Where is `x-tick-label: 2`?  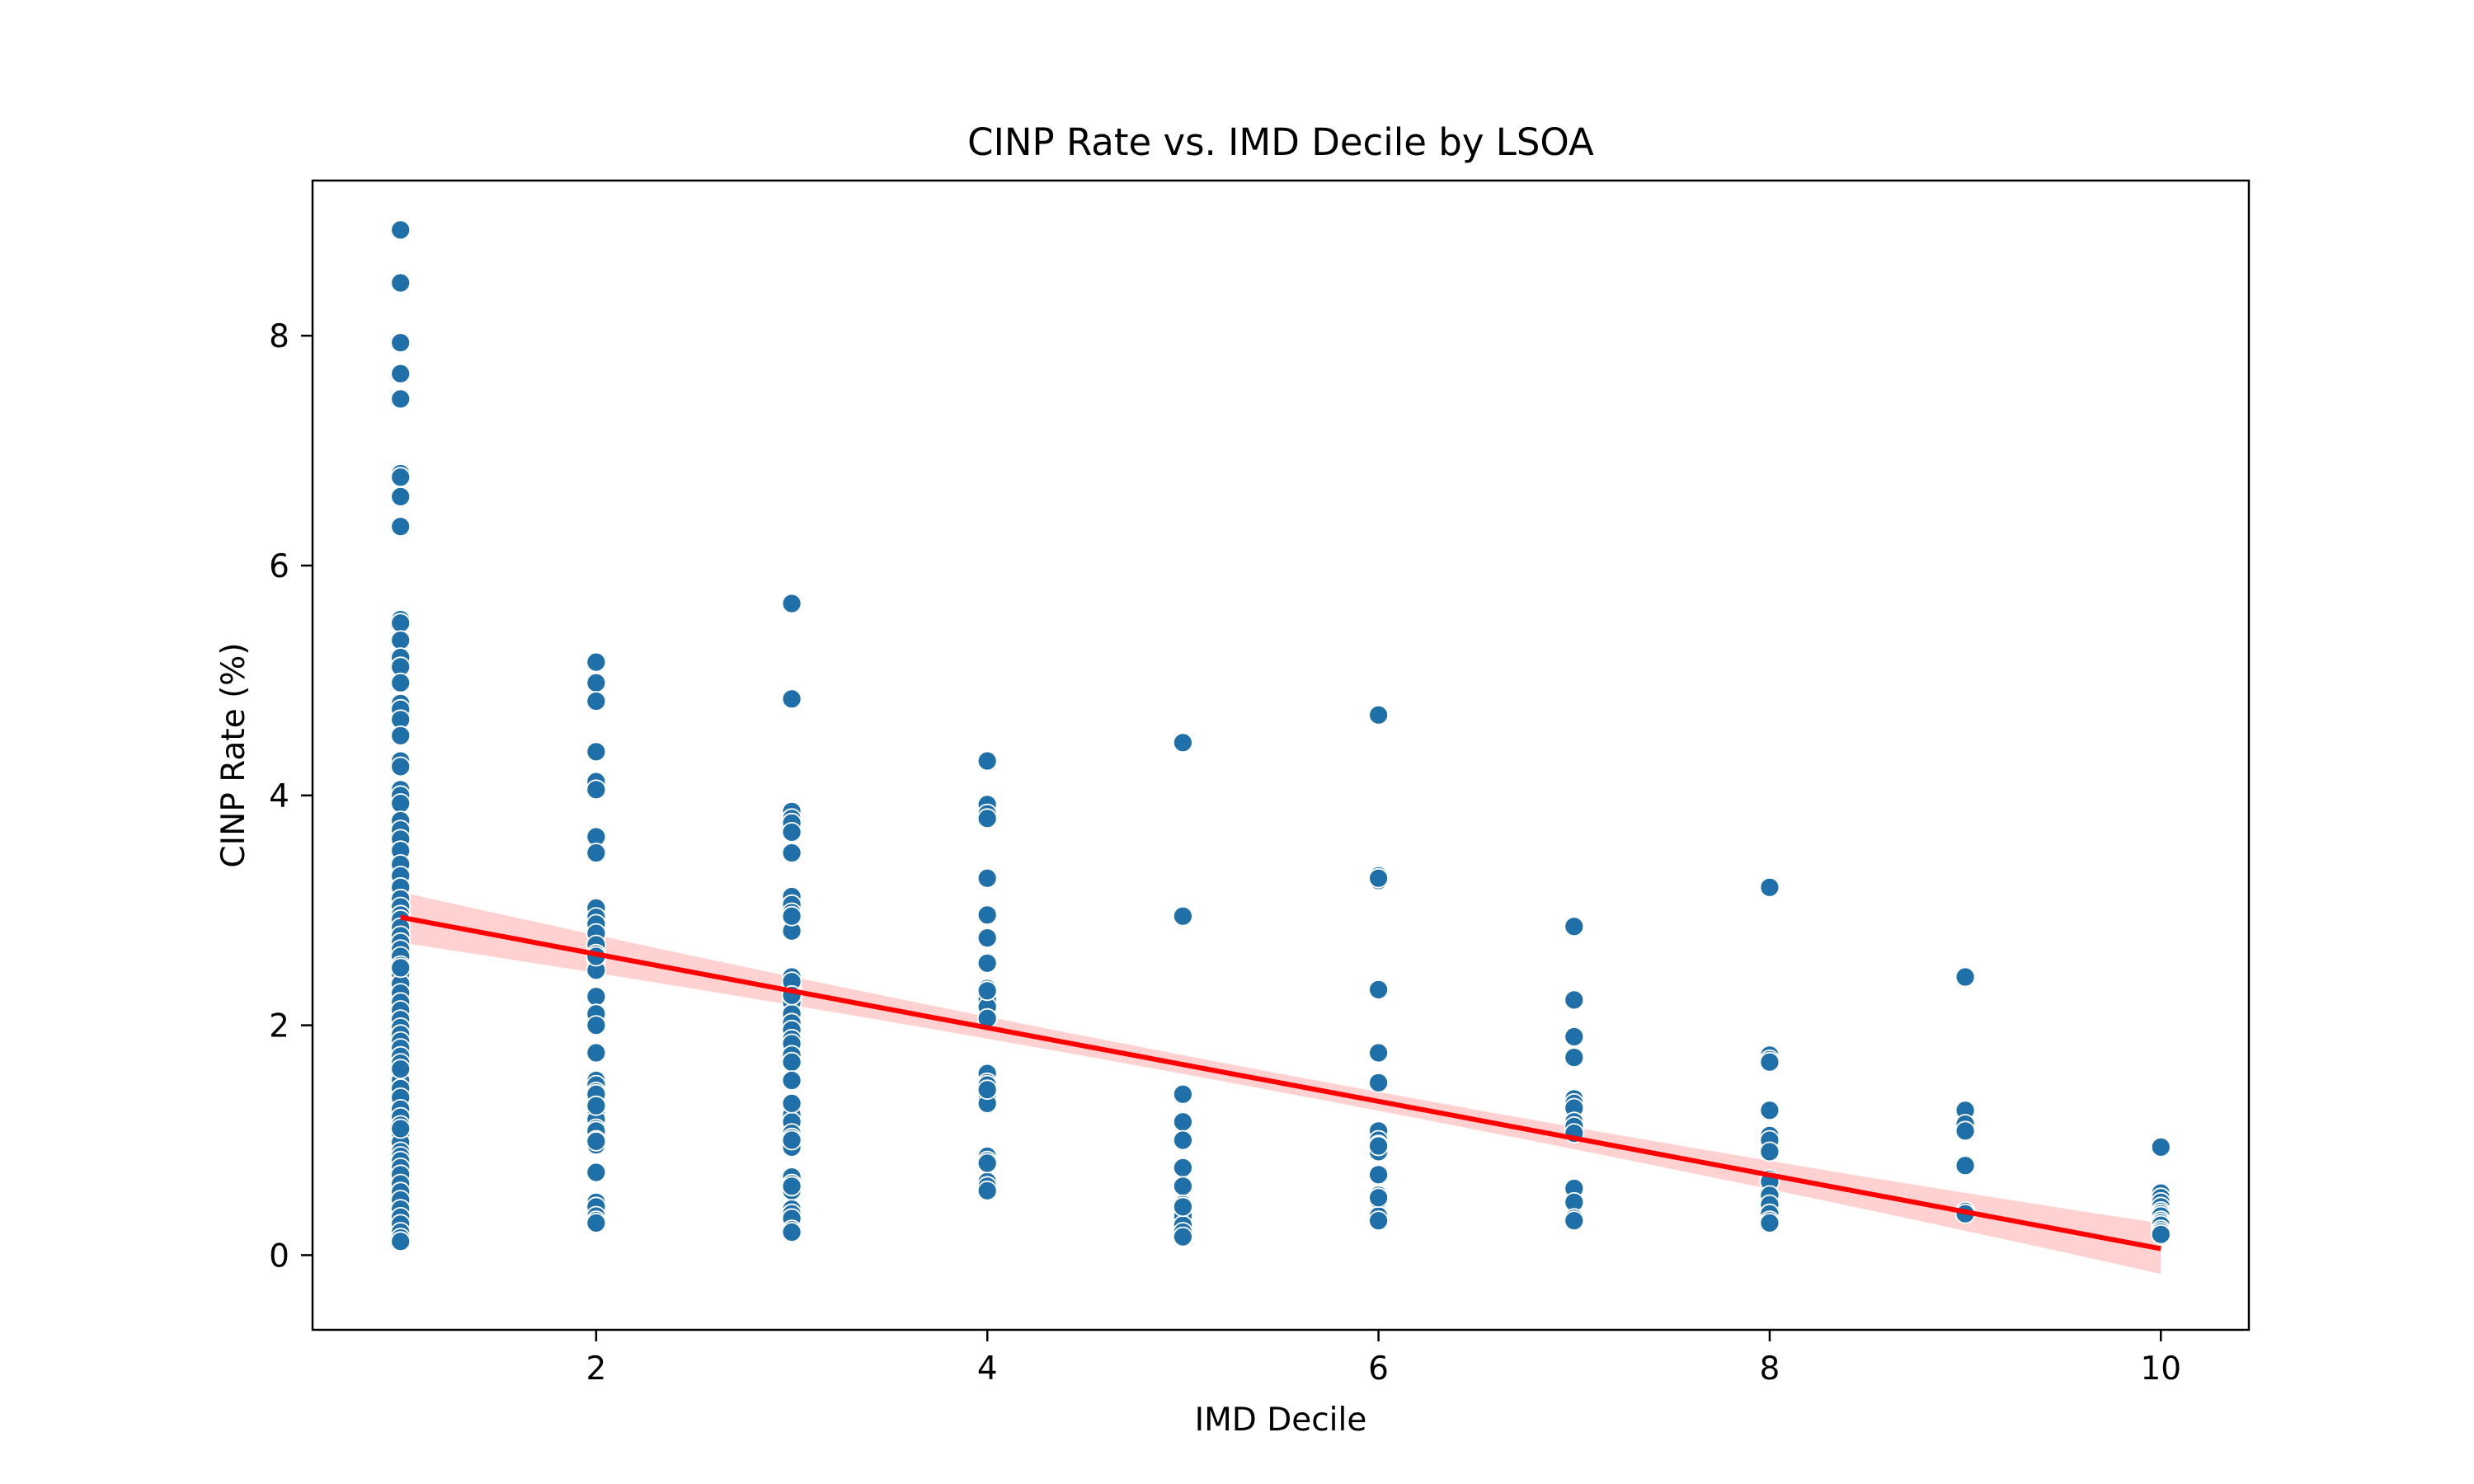 x-tick-label: 2 is located at coordinates (596, 1369).